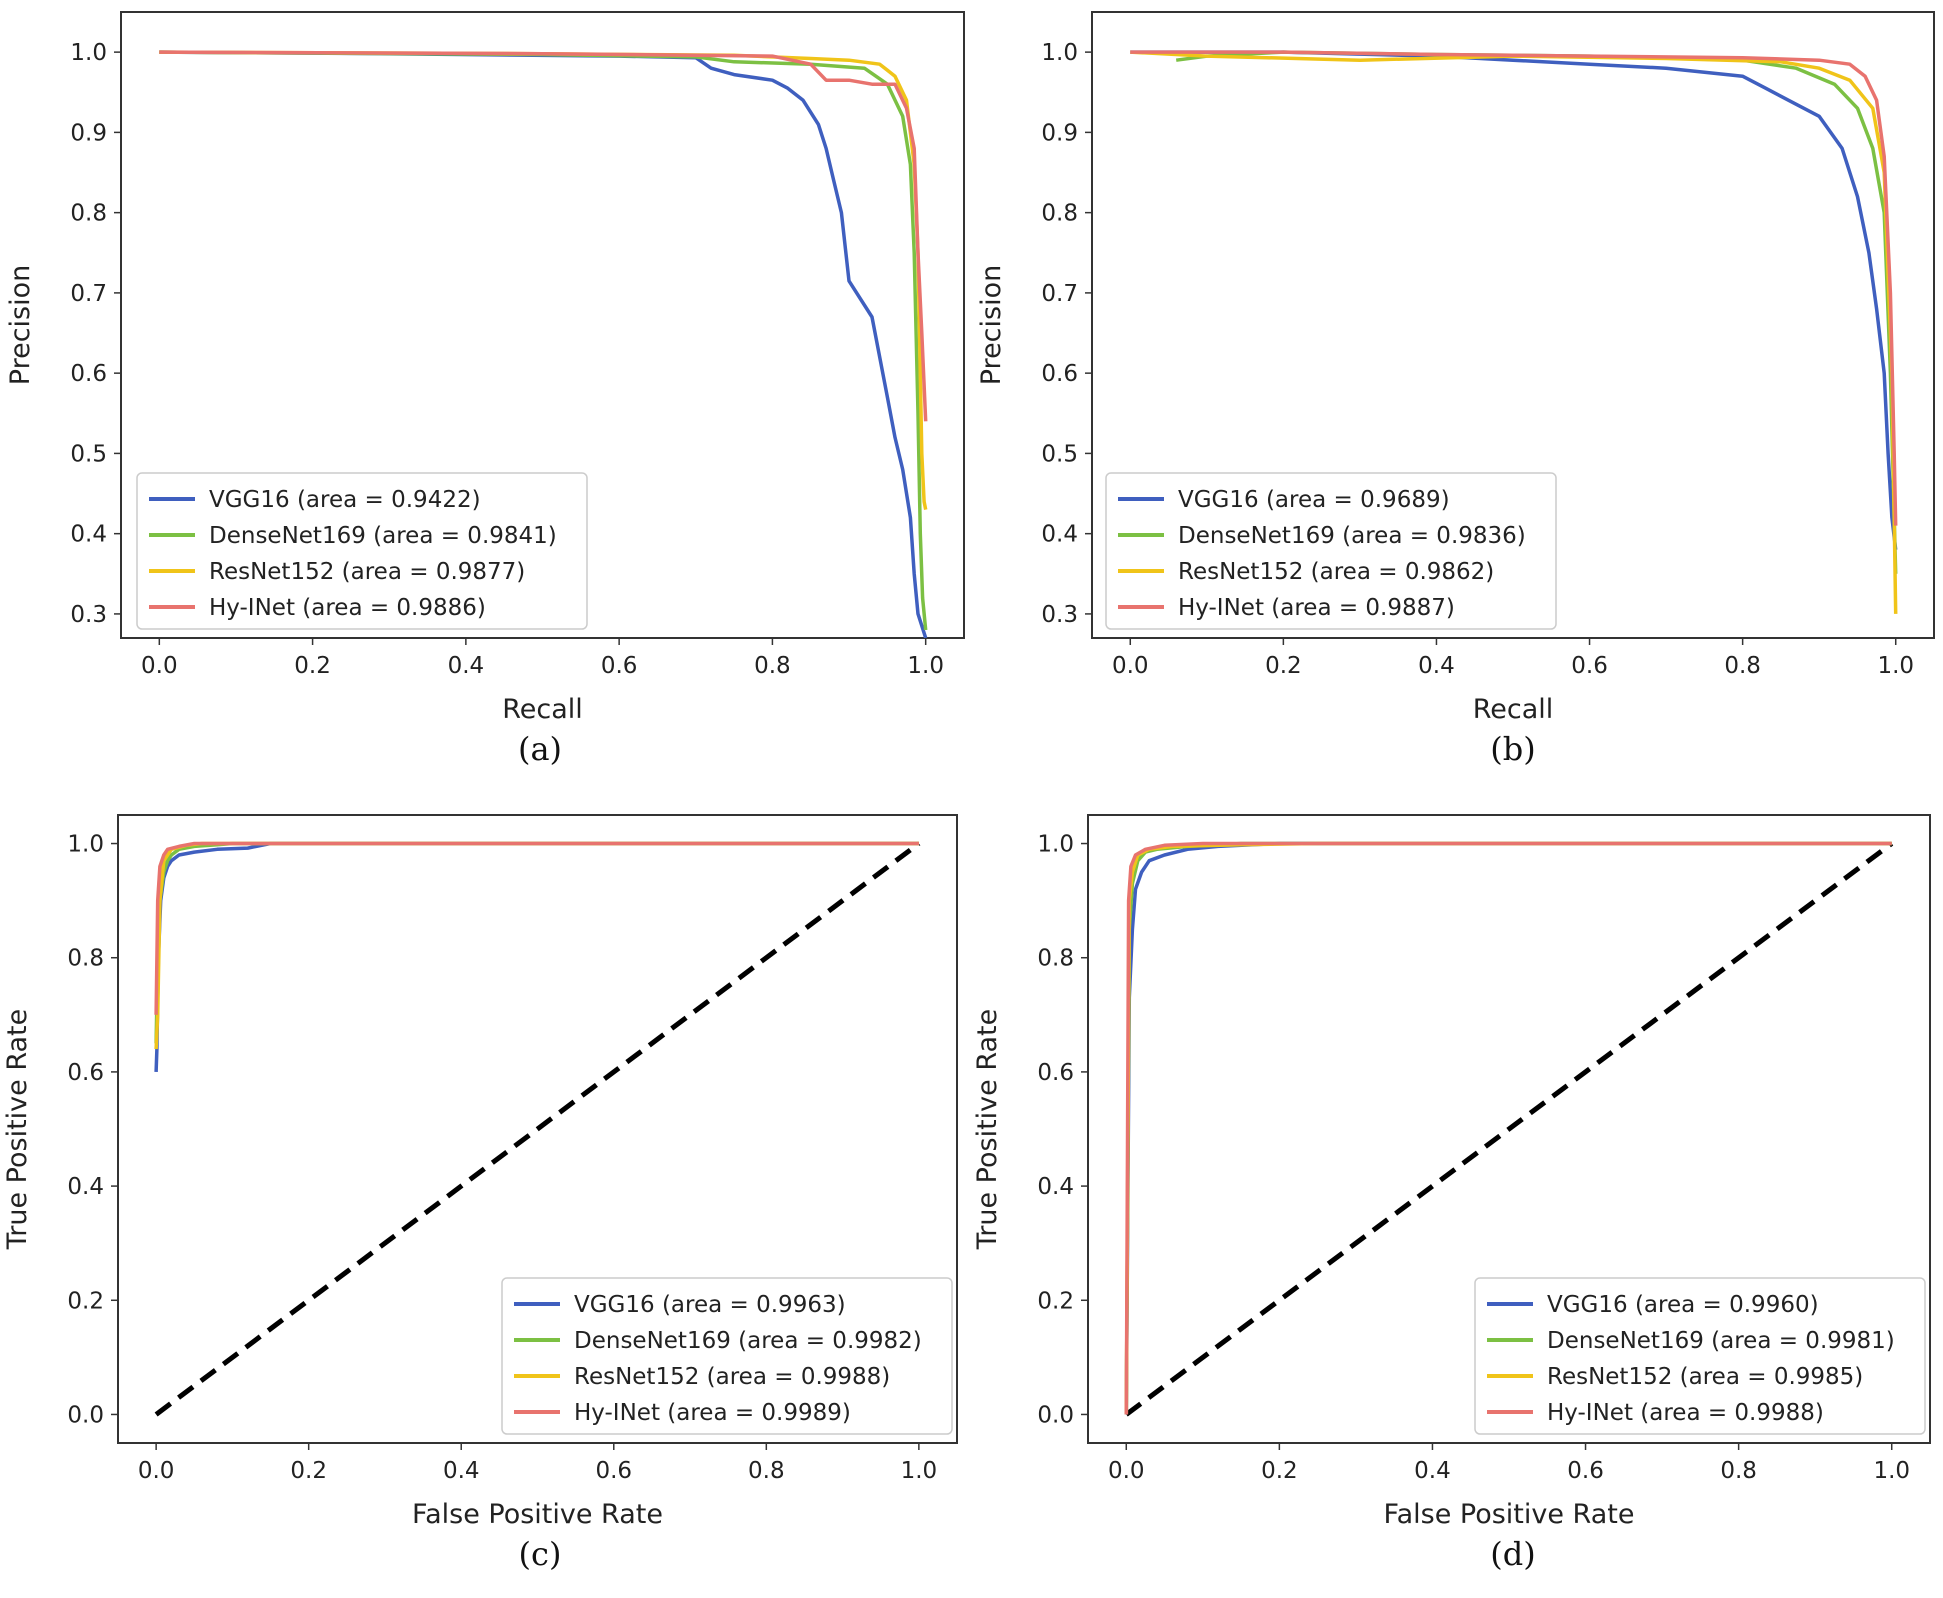 The width and height of the screenshot is (1943, 1598). What do you see at coordinates (712, 1413) in the screenshot?
I see `legend-entry: Hy-INet (area = 0.9989)` at bounding box center [712, 1413].